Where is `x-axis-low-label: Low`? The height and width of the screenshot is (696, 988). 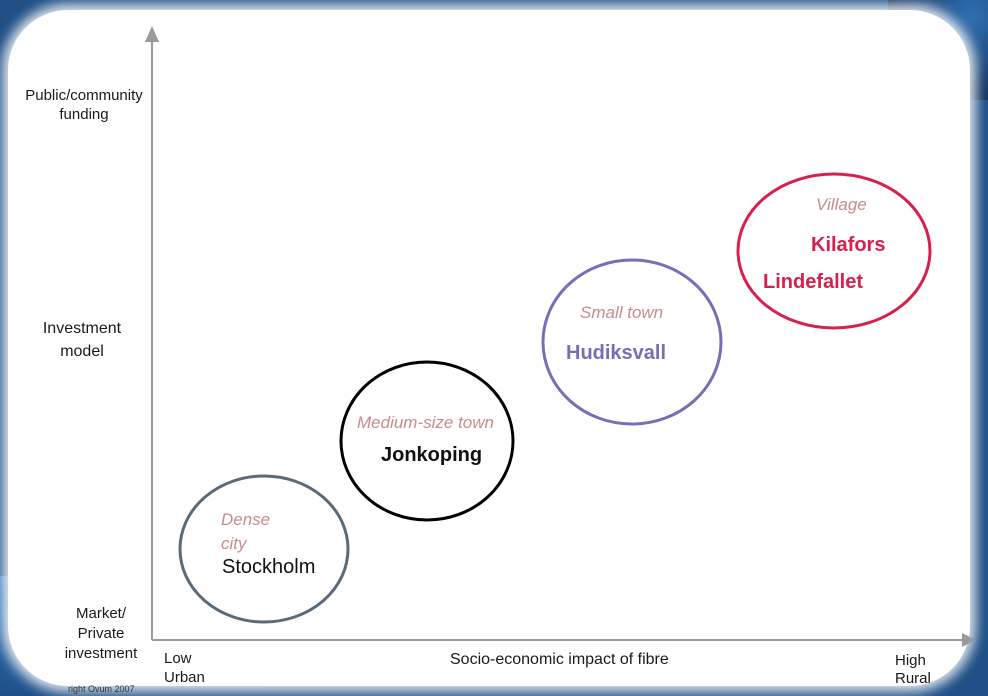
x-axis-low-label: Low is located at coordinates (178, 658).